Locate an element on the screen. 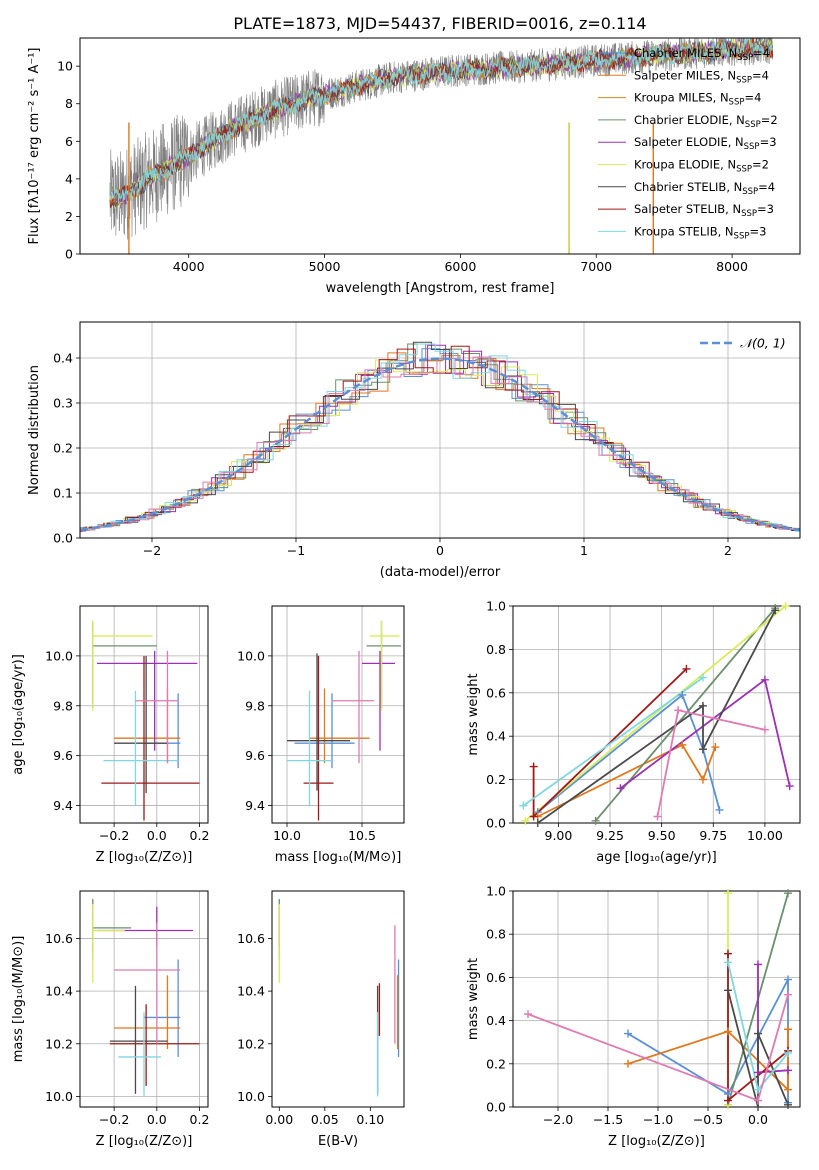 This screenshot has height=1170, width=819. y-tick-label: 9.4 is located at coordinates (255, 805).